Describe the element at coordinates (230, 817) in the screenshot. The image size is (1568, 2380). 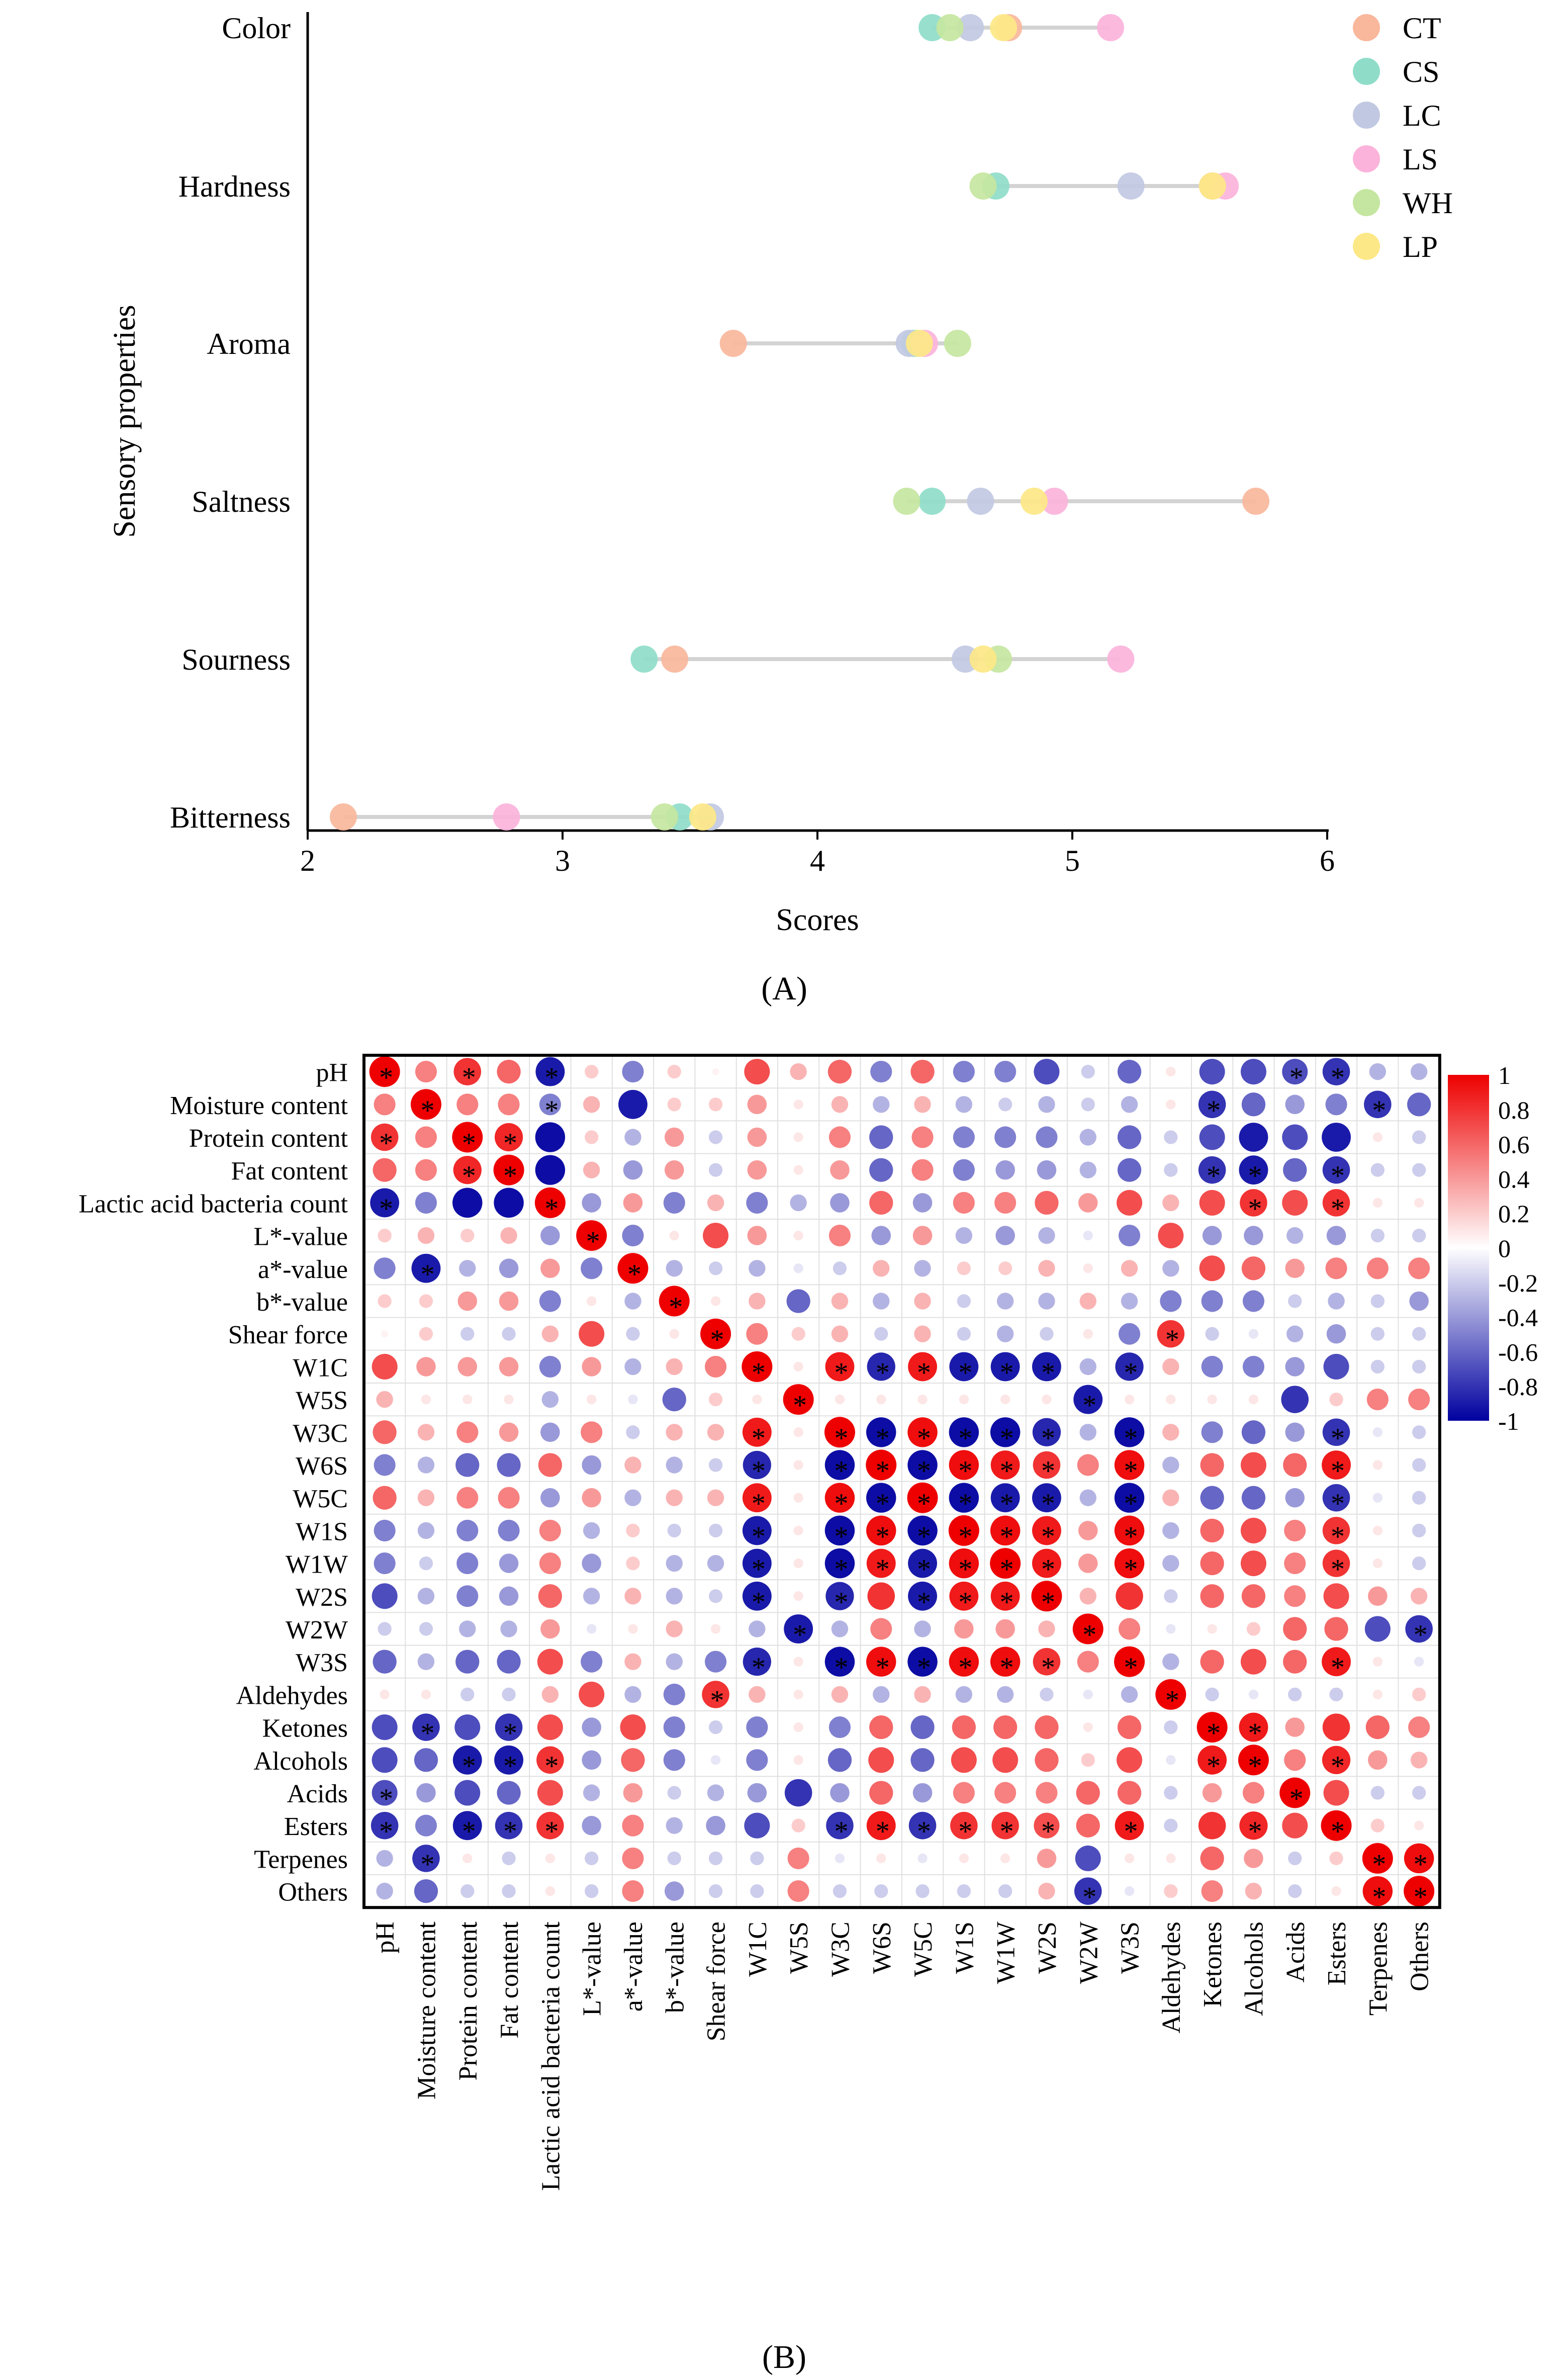
I see `category-label: Bitterness` at that location.